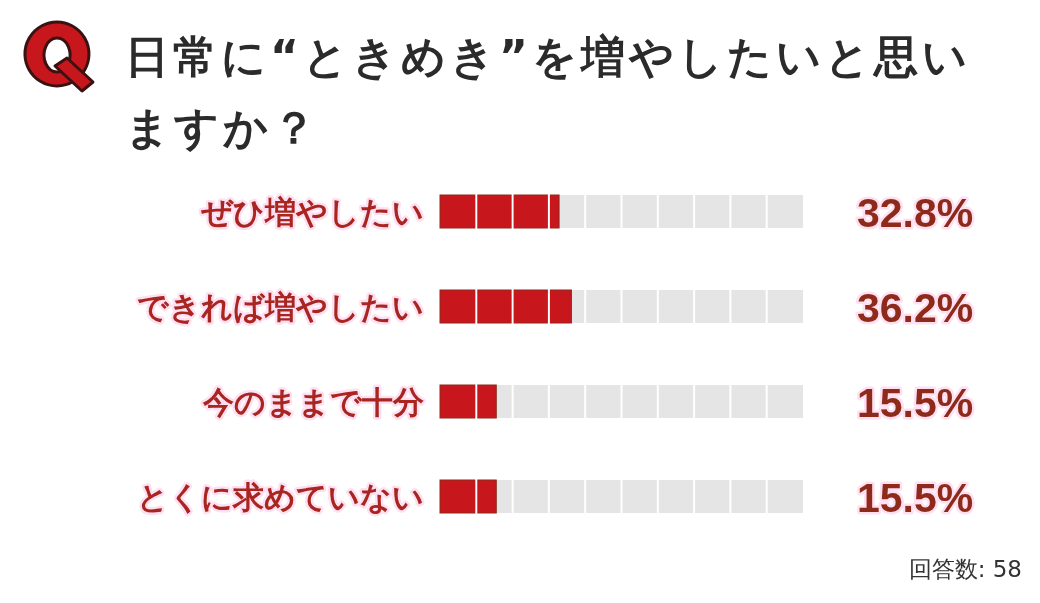 This screenshot has width=1040, height=603. Describe the element at coordinates (965, 569) in the screenshot. I see `text: 回答数: 58` at that location.